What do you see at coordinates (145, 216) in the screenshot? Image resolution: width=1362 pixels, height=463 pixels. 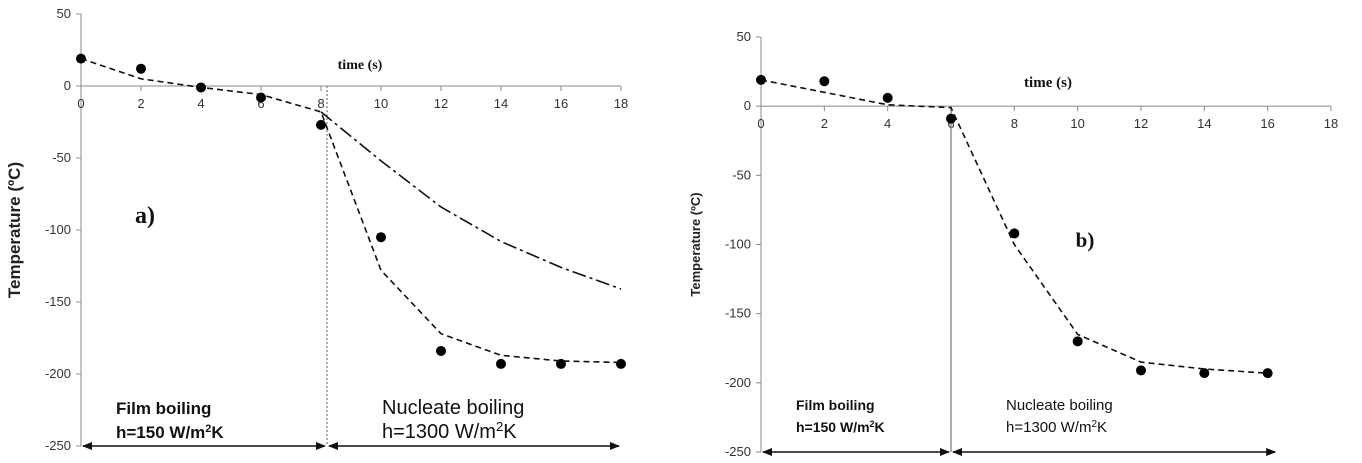 I see `panel-label: a)` at bounding box center [145, 216].